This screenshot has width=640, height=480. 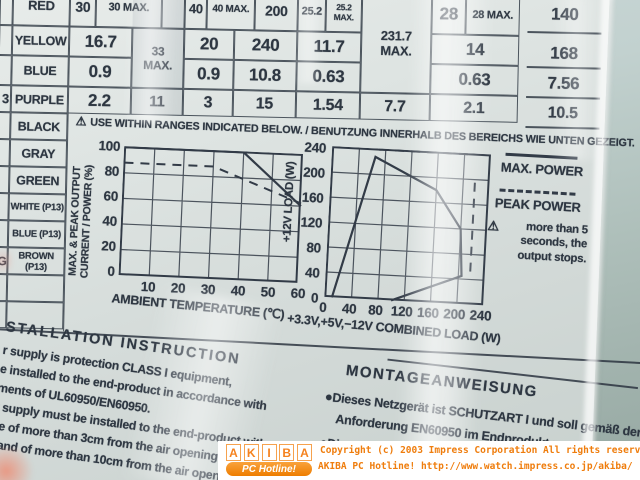 What do you see at coordinates (251, 452) in the screenshot?
I see `logo-letter: K` at bounding box center [251, 452].